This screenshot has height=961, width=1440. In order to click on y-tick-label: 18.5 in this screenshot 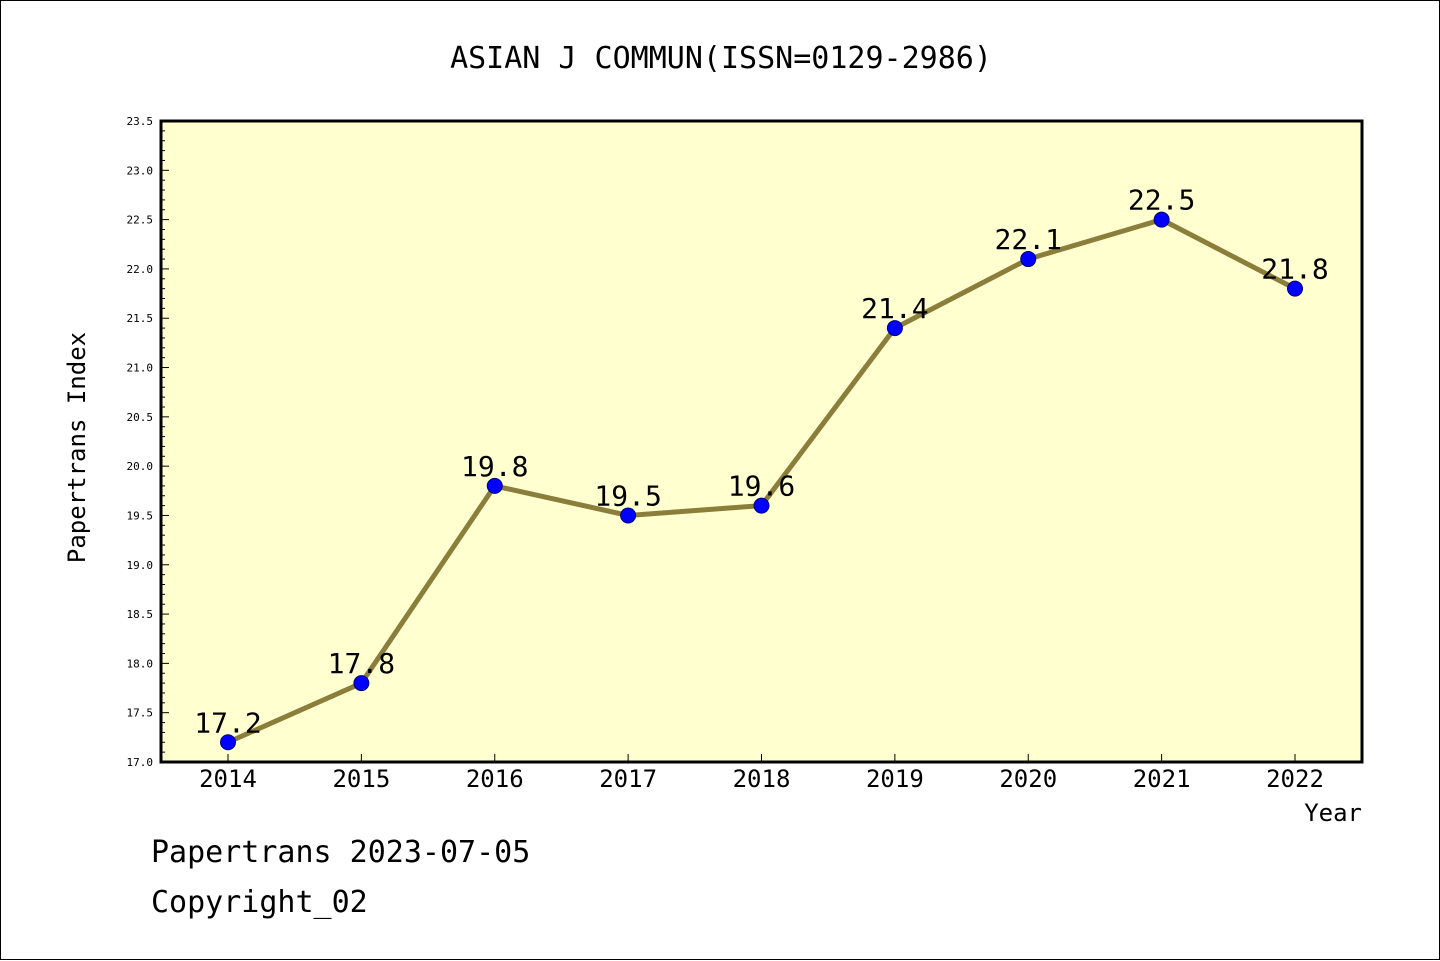, I will do `click(140, 614)`.